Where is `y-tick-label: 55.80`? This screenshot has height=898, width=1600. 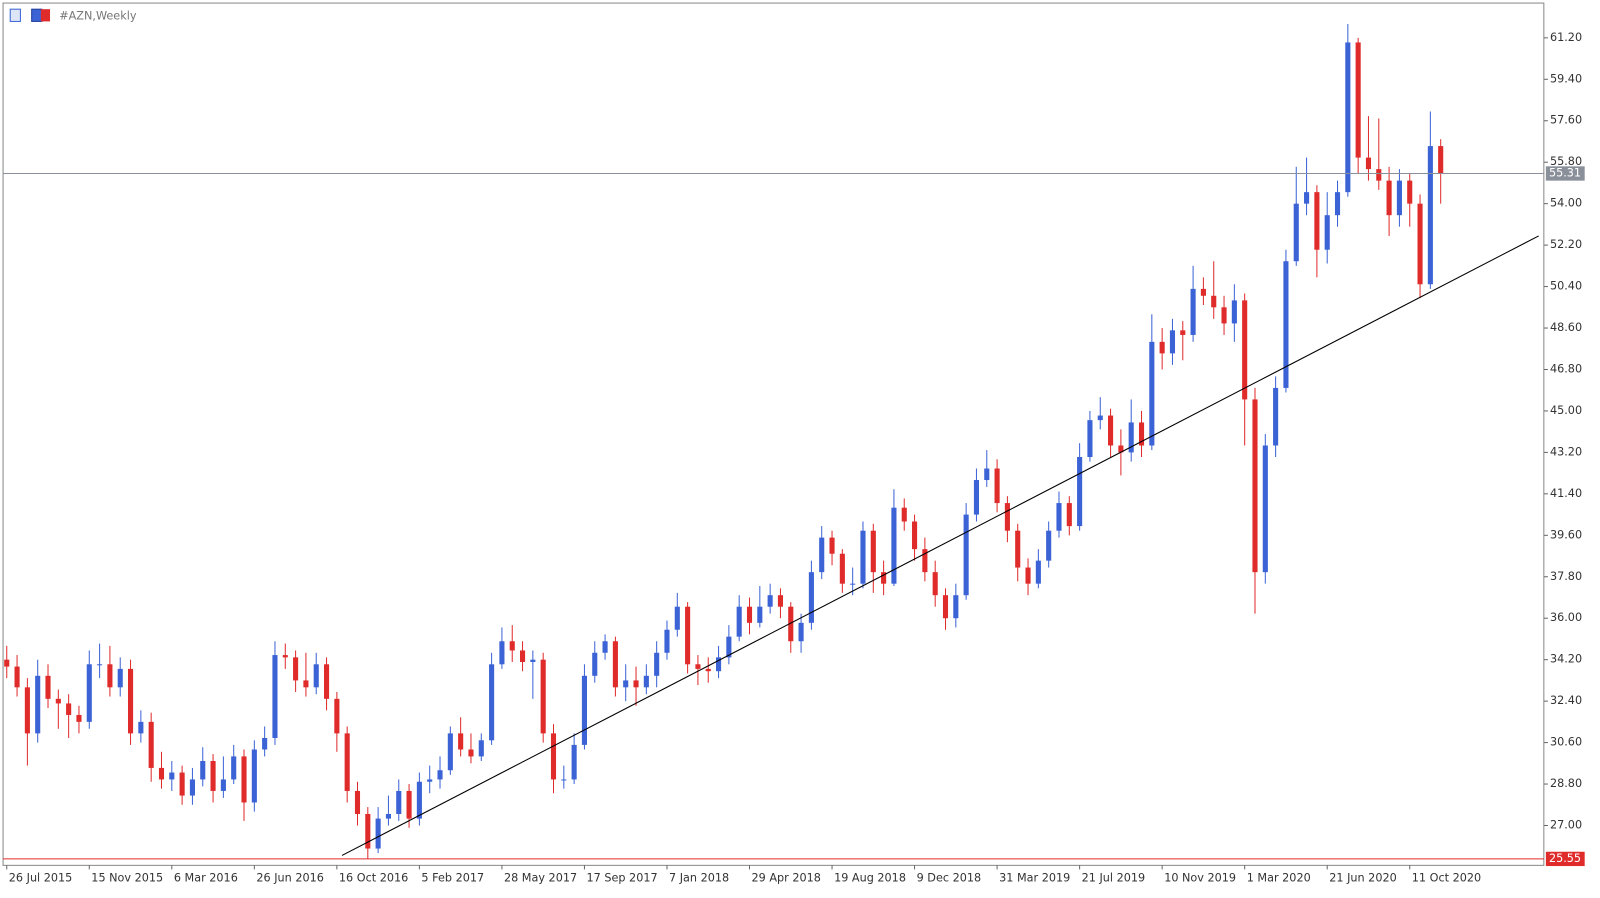
y-tick-label: 55.80 is located at coordinates (1566, 161).